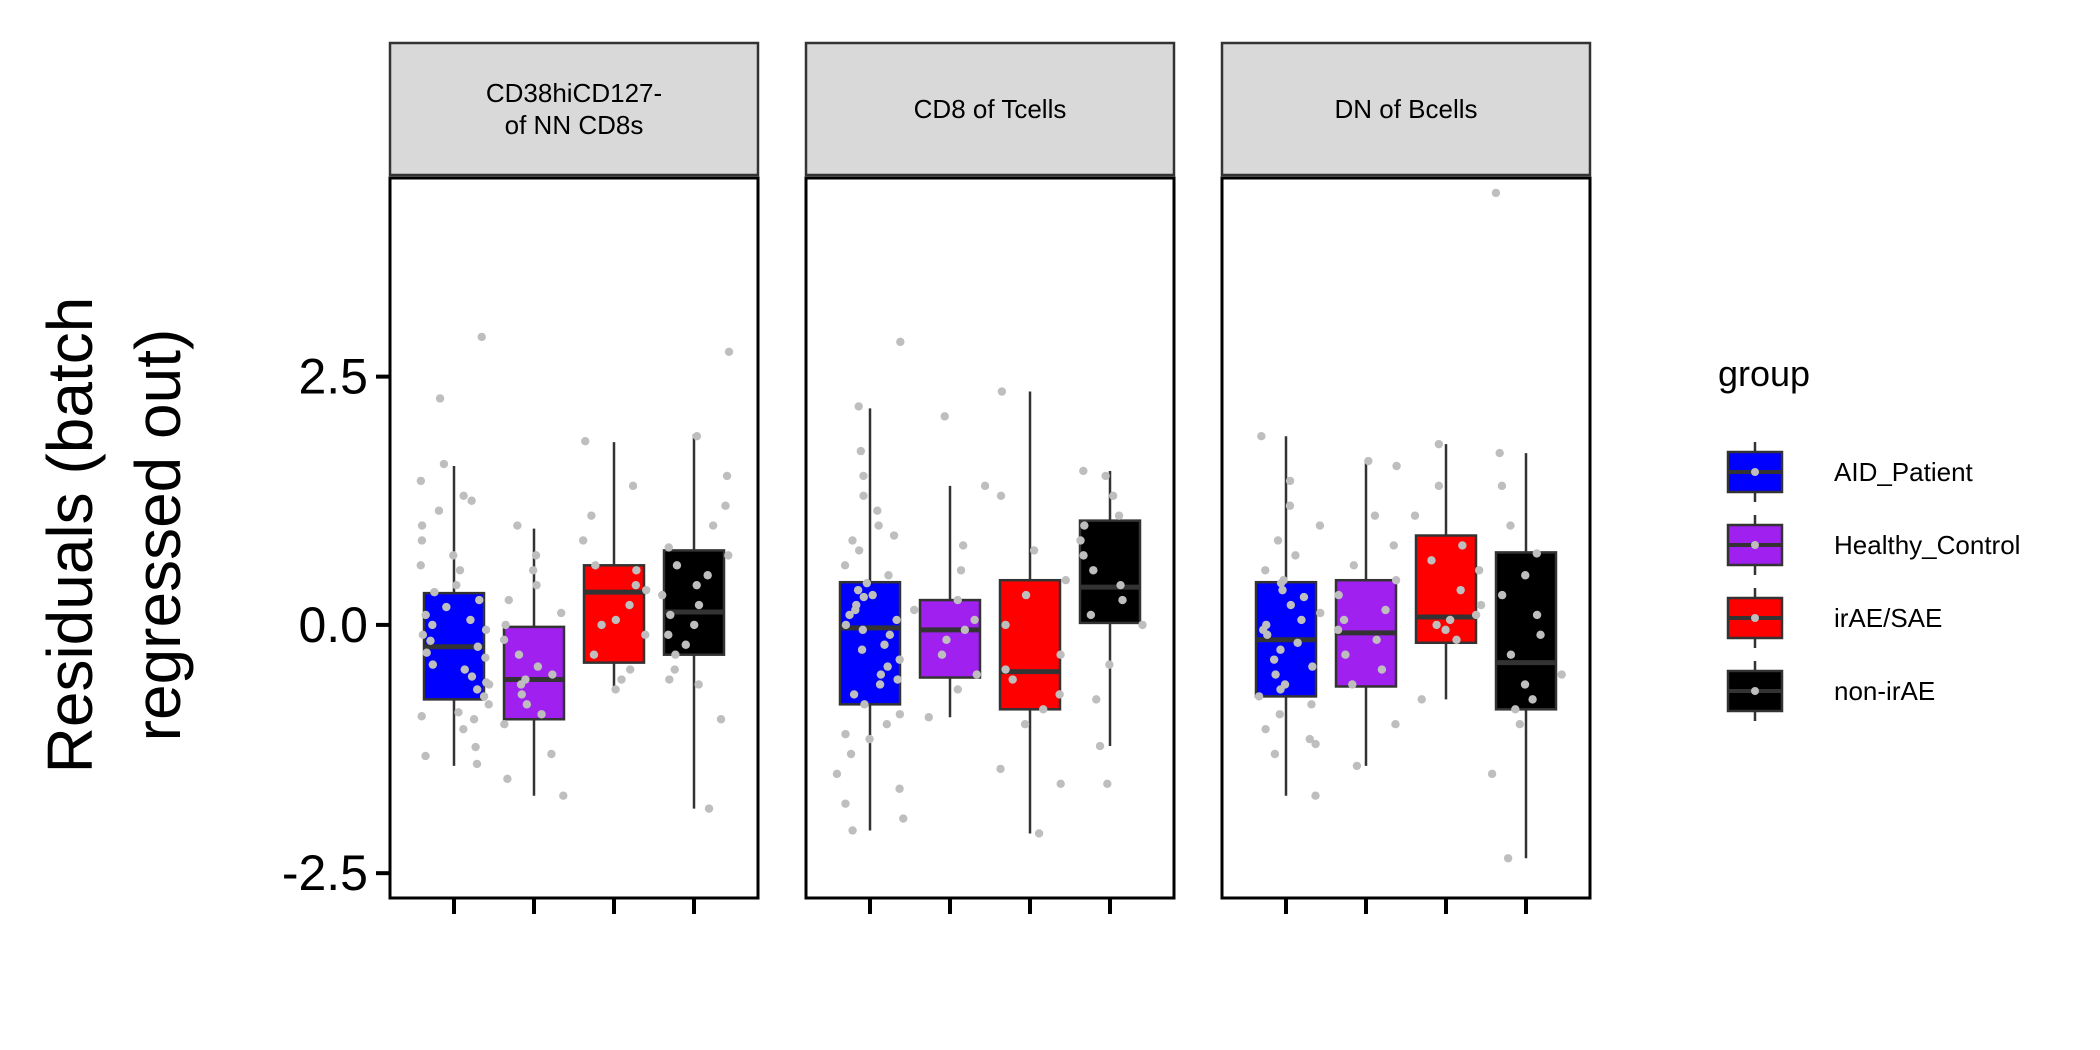 This screenshot has width=2100, height=1050. I want to click on facet-title-line: of NN CD8s, so click(574, 125).